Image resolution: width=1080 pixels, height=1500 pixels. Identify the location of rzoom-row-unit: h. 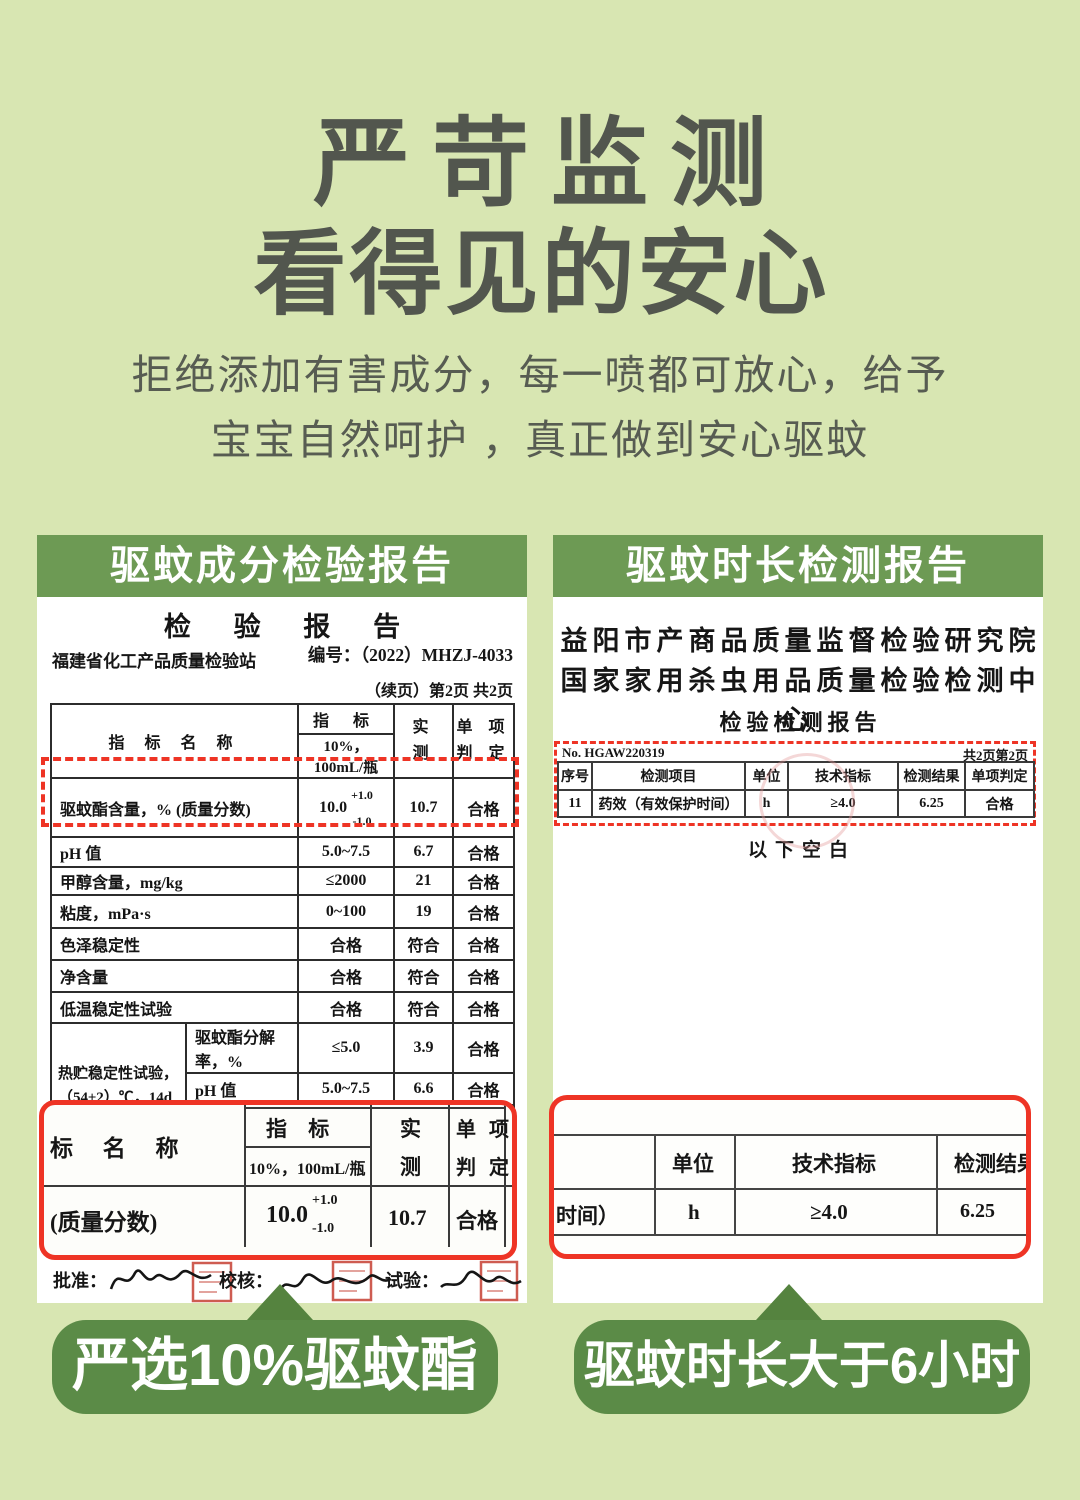
(694, 1212).